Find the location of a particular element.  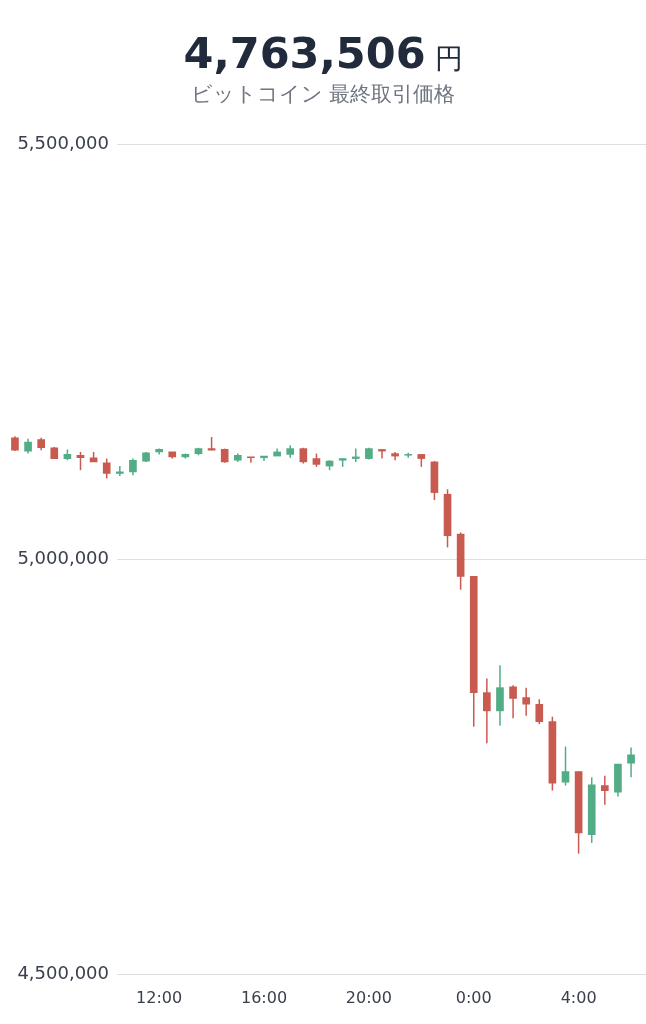

x-tick-label: 12:00 is located at coordinates (159, 997).